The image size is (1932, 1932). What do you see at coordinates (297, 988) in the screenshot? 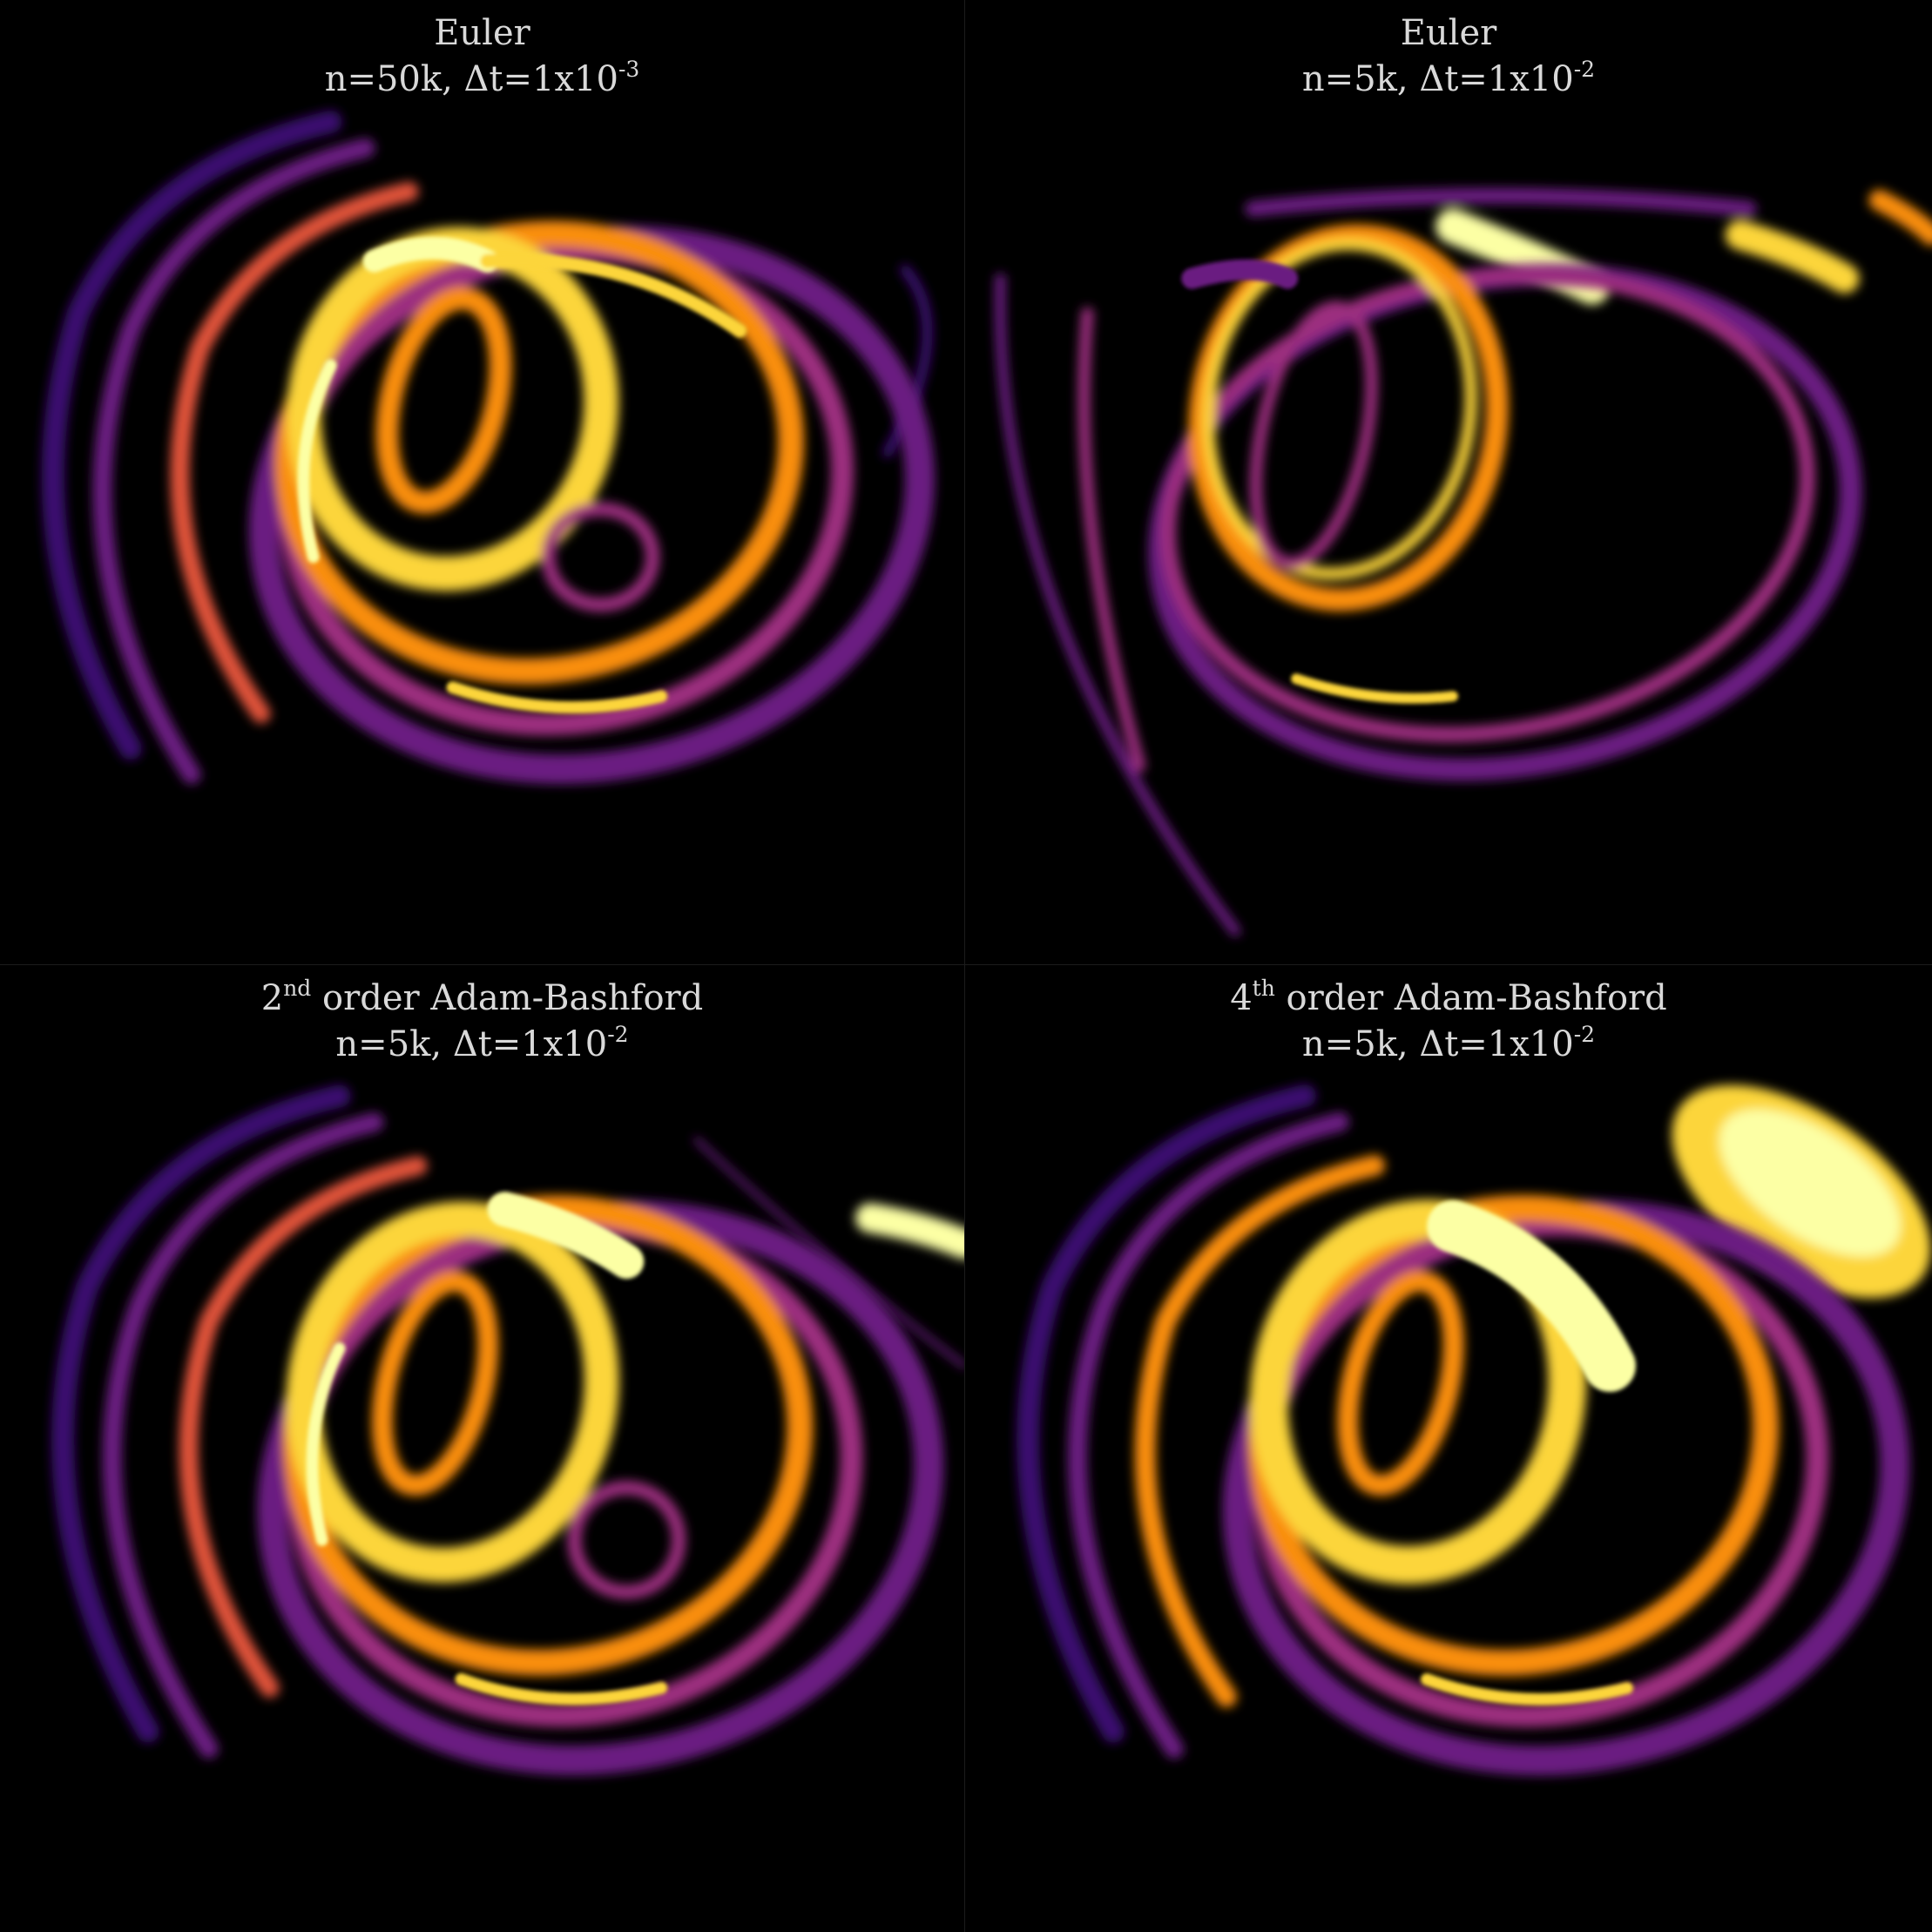
I see `title-prefix-sup: nd` at bounding box center [297, 988].